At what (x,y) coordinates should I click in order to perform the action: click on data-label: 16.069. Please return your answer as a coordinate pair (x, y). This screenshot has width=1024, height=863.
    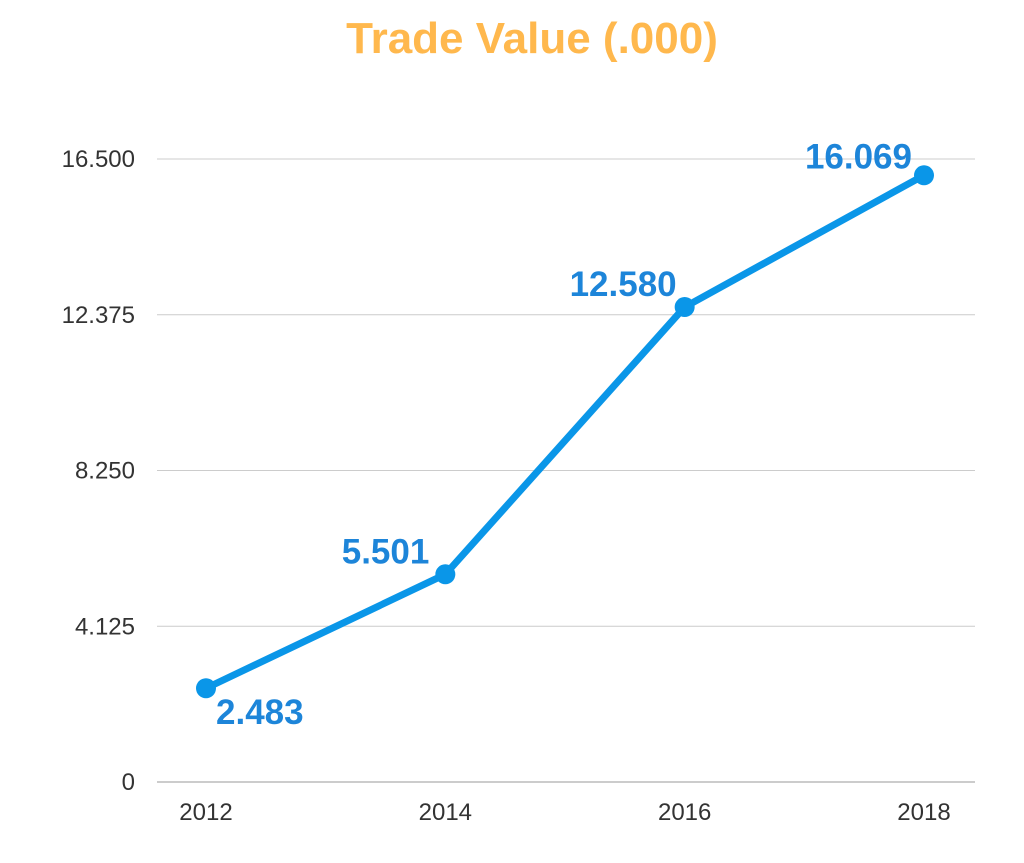
    Looking at the image, I should click on (858, 156).